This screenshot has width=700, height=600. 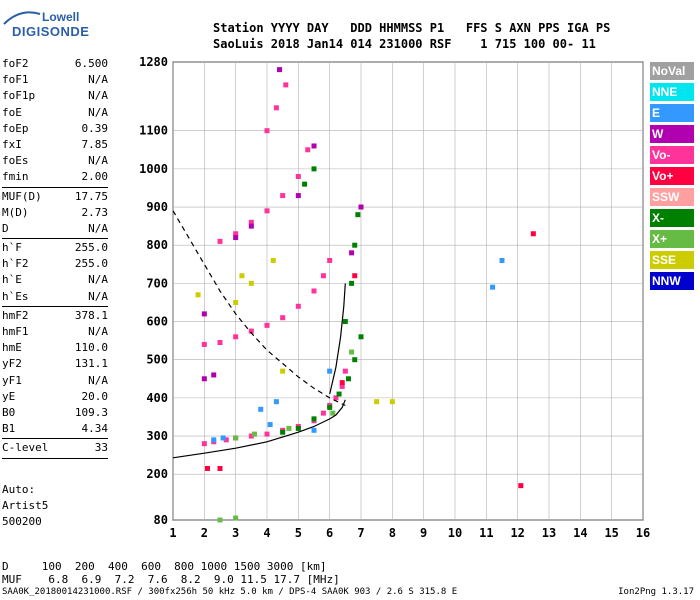 What do you see at coordinates (455, 533) in the screenshot?
I see `x-tick-label: 10` at bounding box center [455, 533].